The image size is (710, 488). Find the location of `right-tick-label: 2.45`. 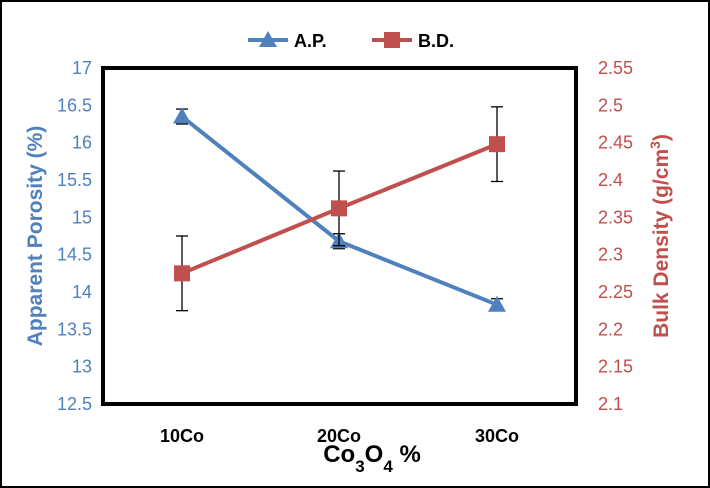

right-tick-label: 2.45 is located at coordinates (615, 143).